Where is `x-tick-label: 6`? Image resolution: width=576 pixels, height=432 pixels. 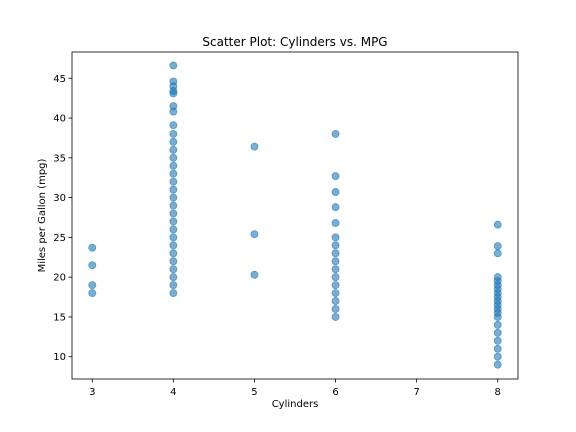 x-tick-label: 6 is located at coordinates (335, 392).